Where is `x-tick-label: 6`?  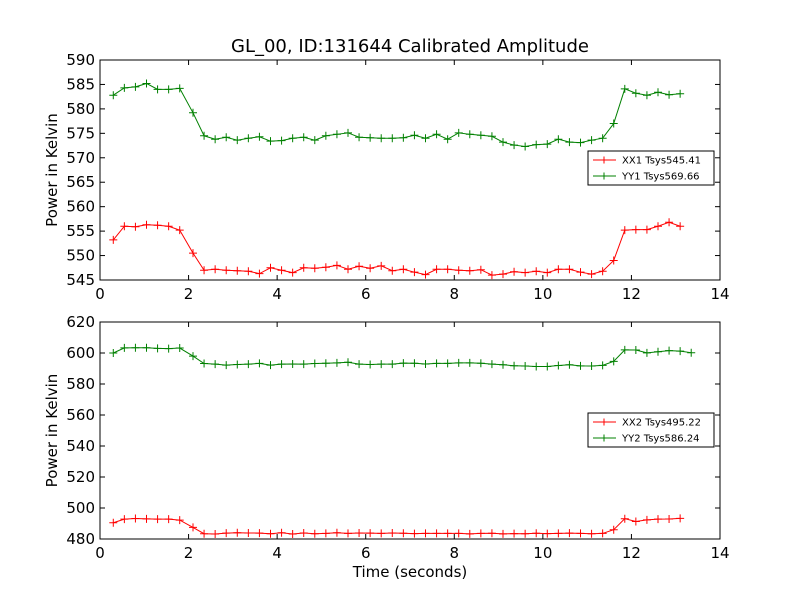
x-tick-label: 6 is located at coordinates (366, 553).